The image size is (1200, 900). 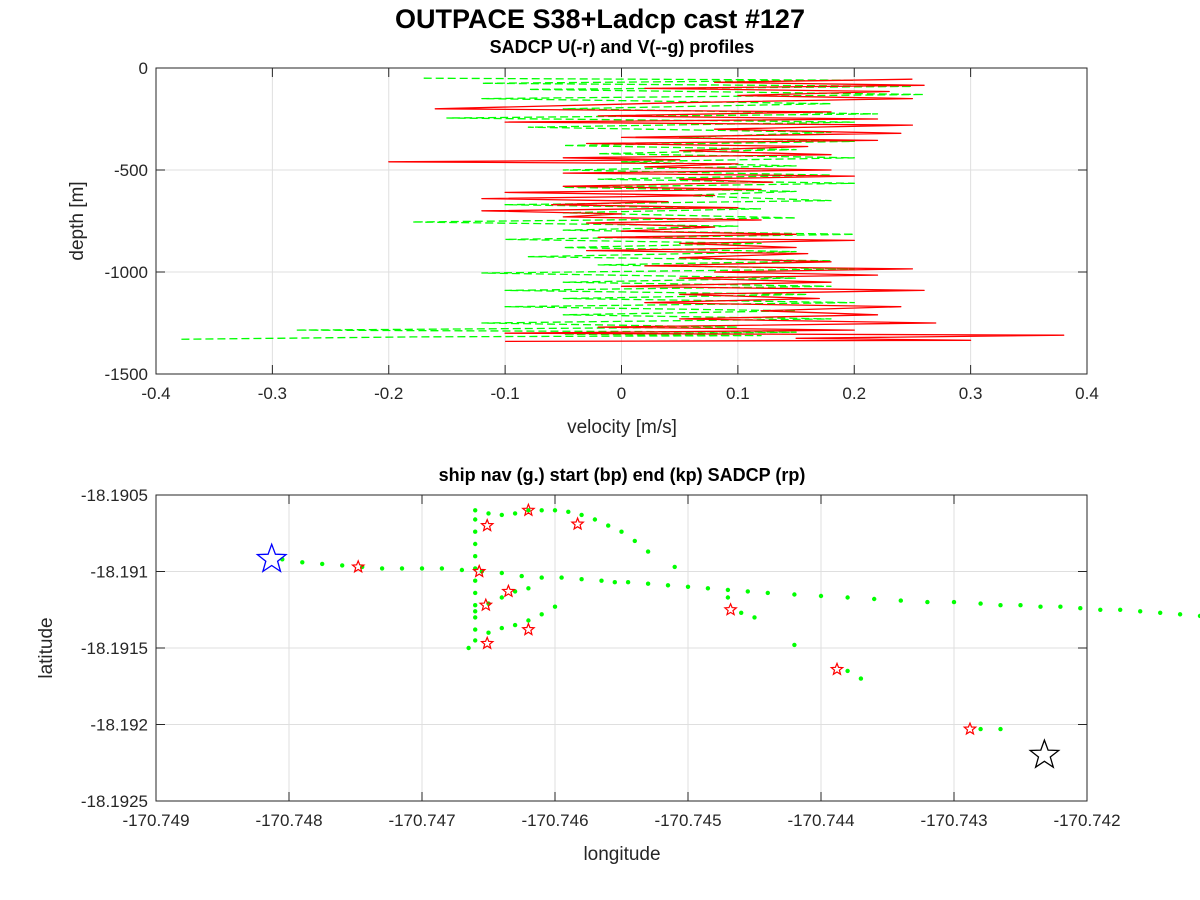 What do you see at coordinates (622, 427) in the screenshot?
I see `profile-x-axis-label: velocity [m/s]` at bounding box center [622, 427].